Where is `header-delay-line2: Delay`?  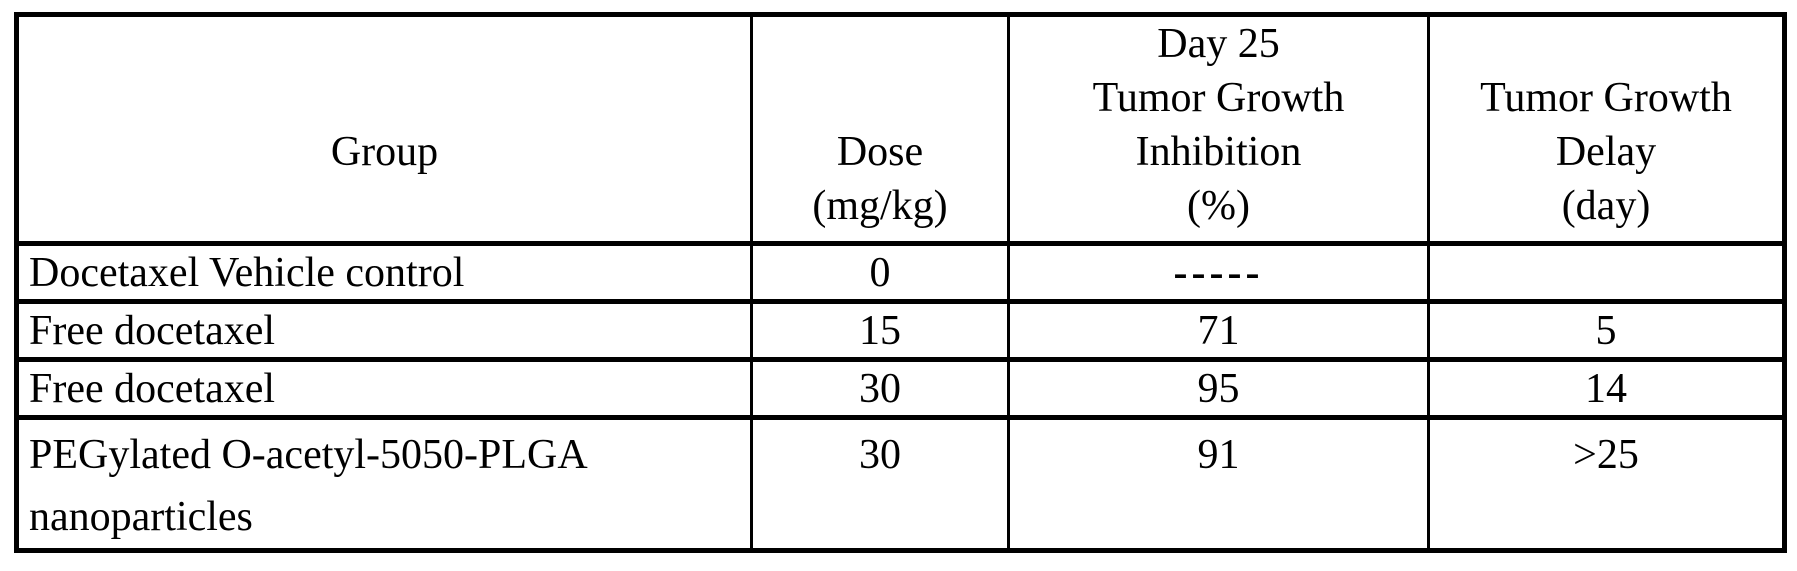
header-delay-line2: Delay is located at coordinates (1606, 152).